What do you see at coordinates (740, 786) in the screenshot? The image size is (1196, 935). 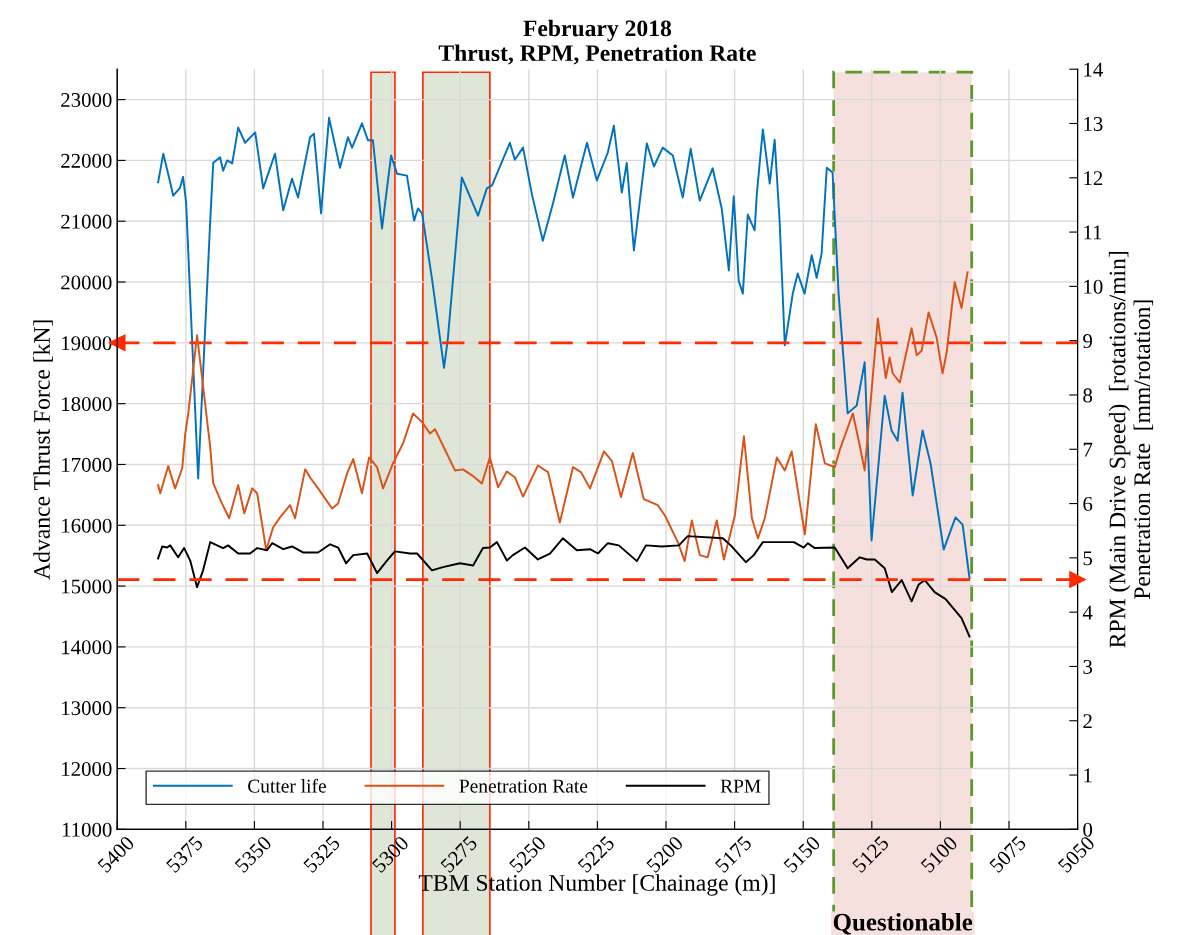 I see `legend-label: RPM` at bounding box center [740, 786].